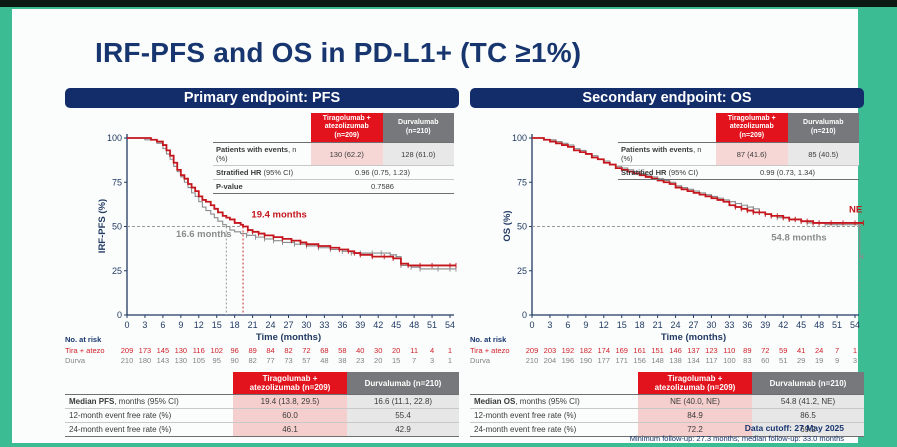 The height and width of the screenshot is (447, 897). Describe the element at coordinates (676, 325) in the screenshot. I see `x-tick-label: 24` at that location.